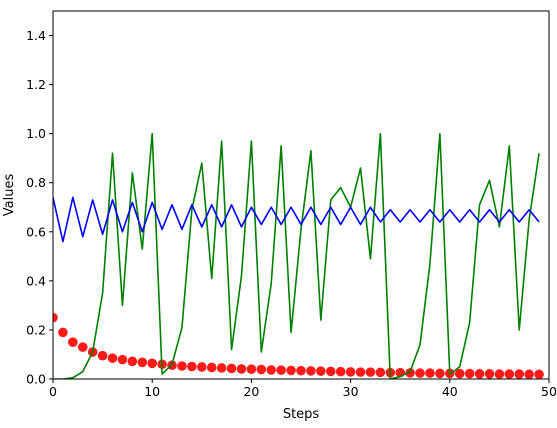 The height and width of the screenshot is (428, 557). I want to click on y-tick-label: 0.6, so click(36, 231).